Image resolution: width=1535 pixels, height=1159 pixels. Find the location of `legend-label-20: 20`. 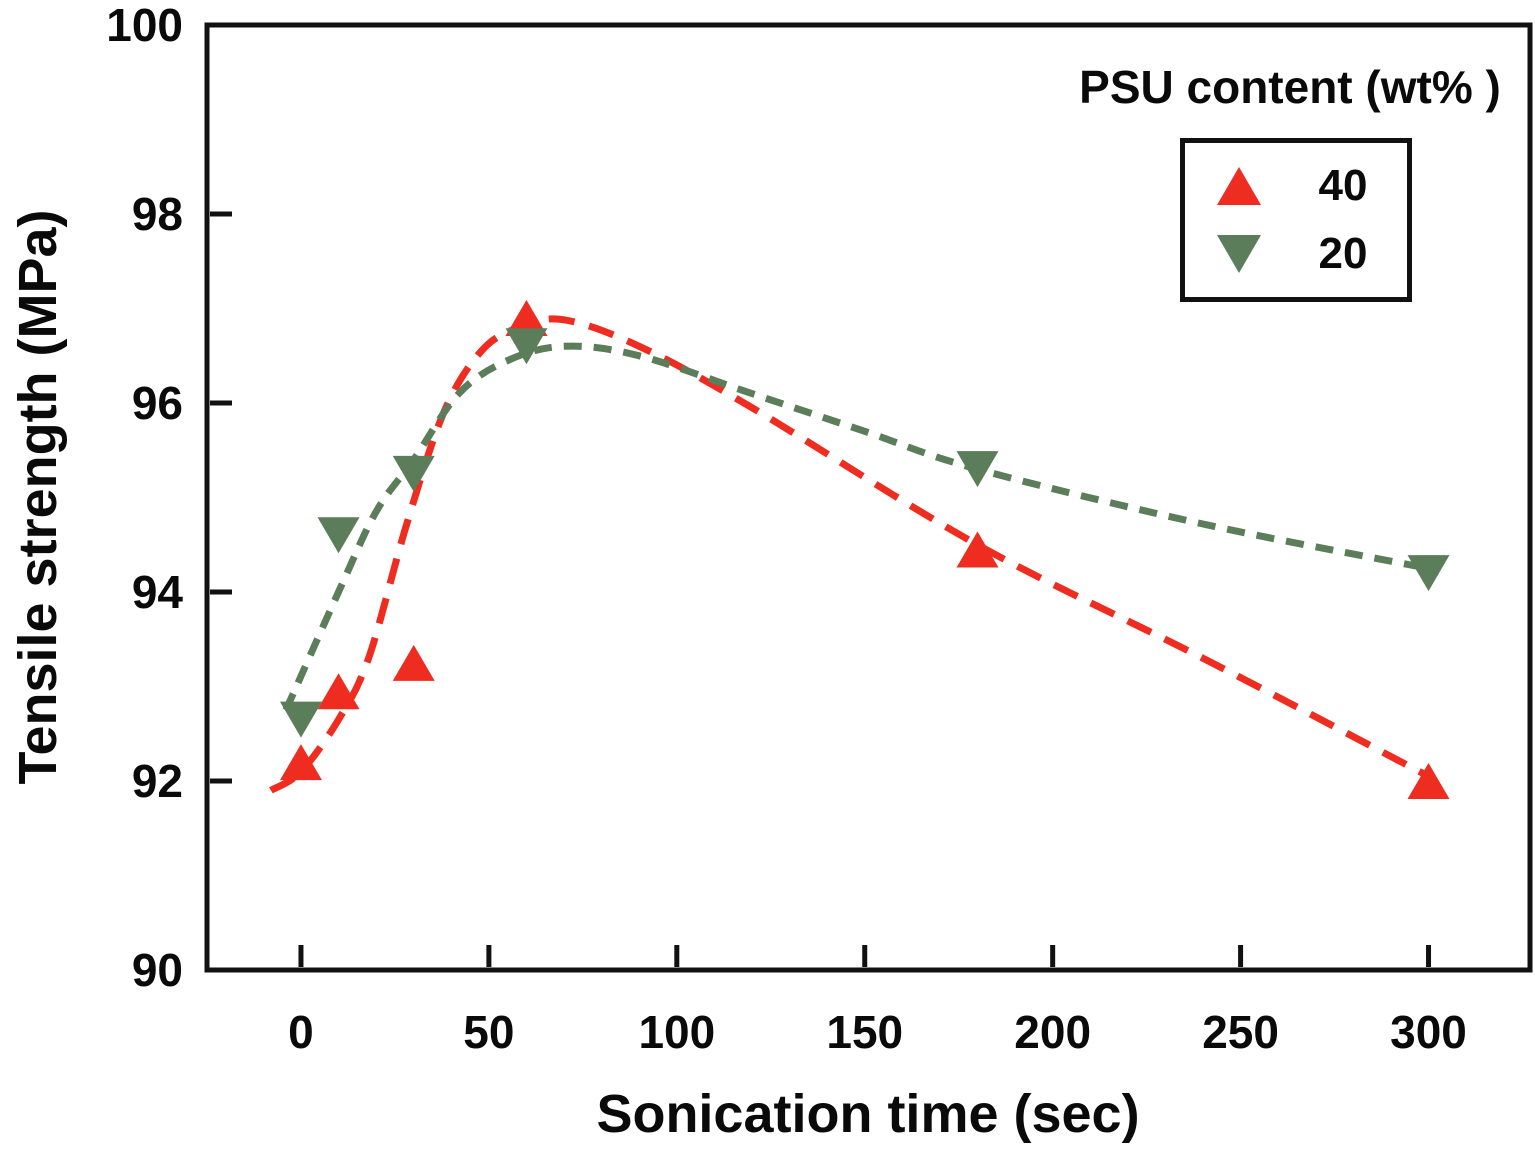

legend-label-20: 20 is located at coordinates (1343, 253).